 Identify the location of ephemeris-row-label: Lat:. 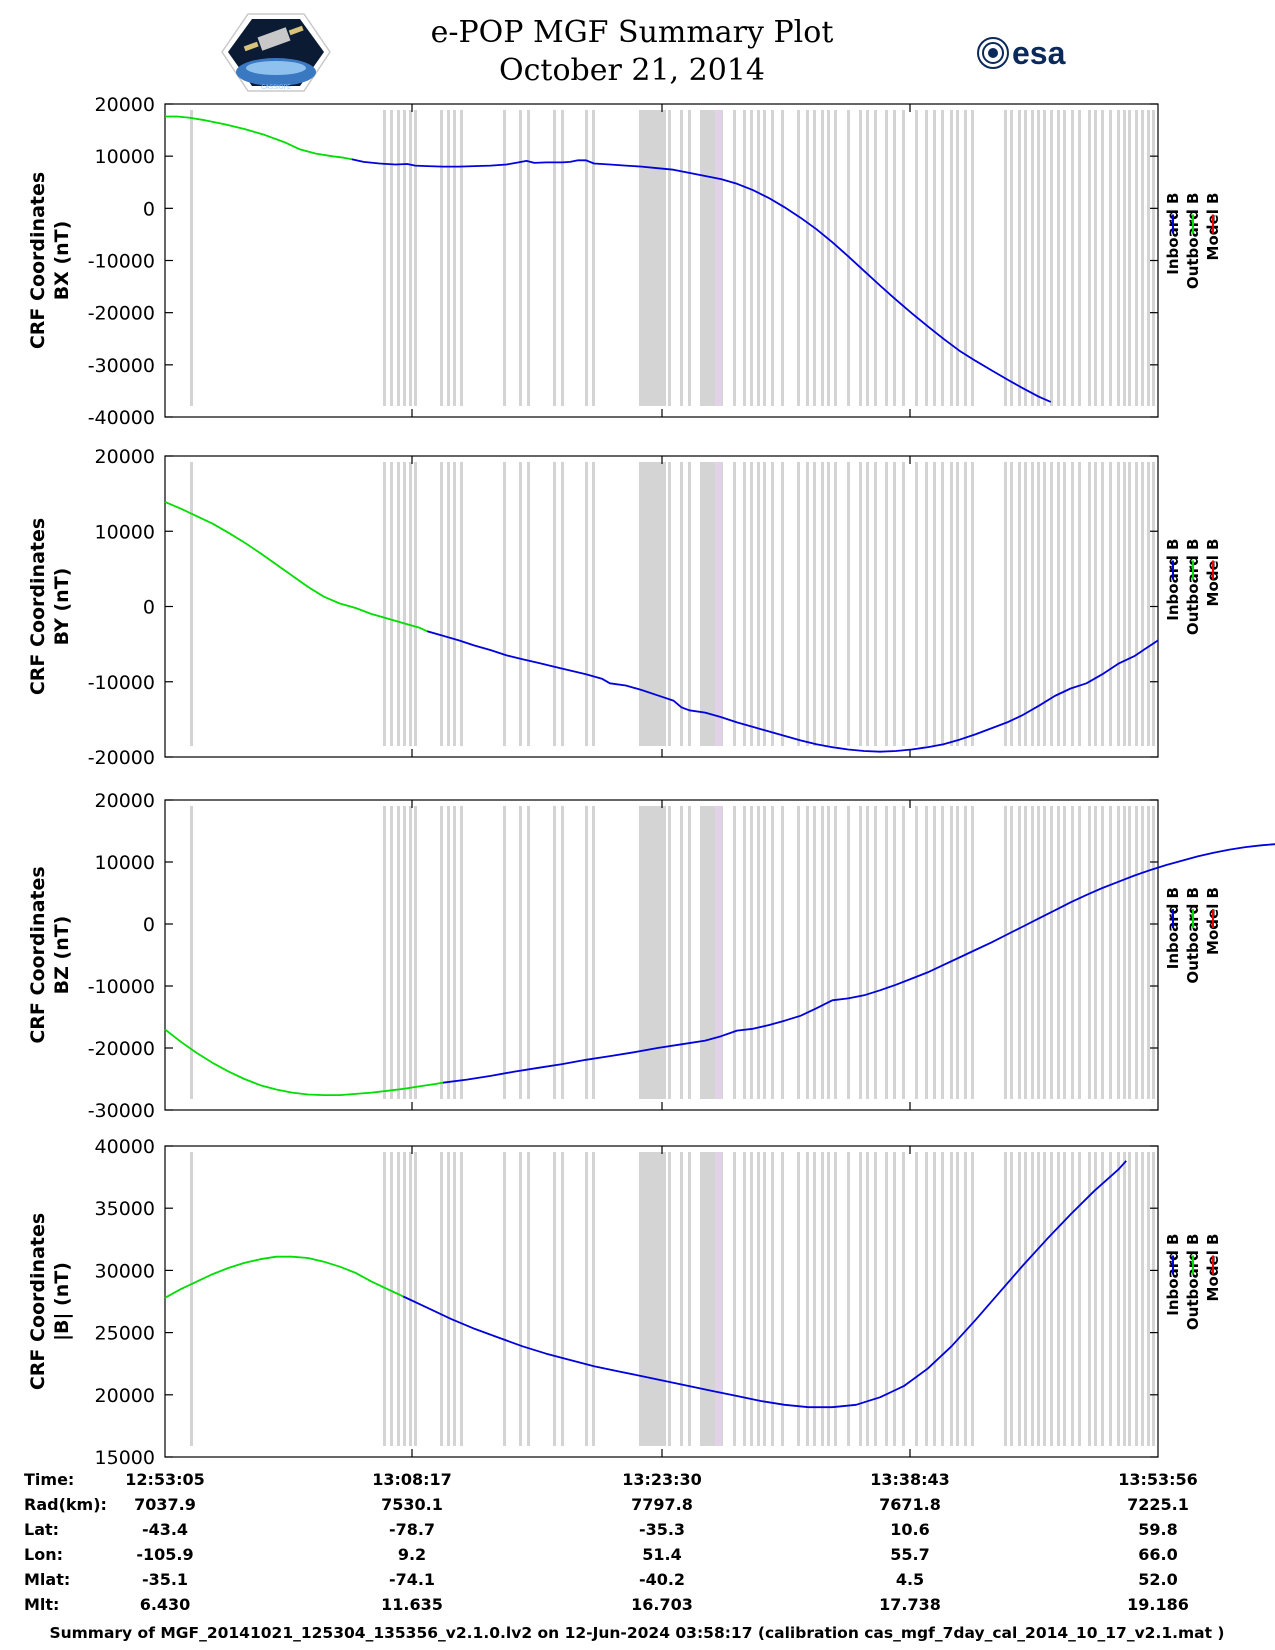
(41, 1529).